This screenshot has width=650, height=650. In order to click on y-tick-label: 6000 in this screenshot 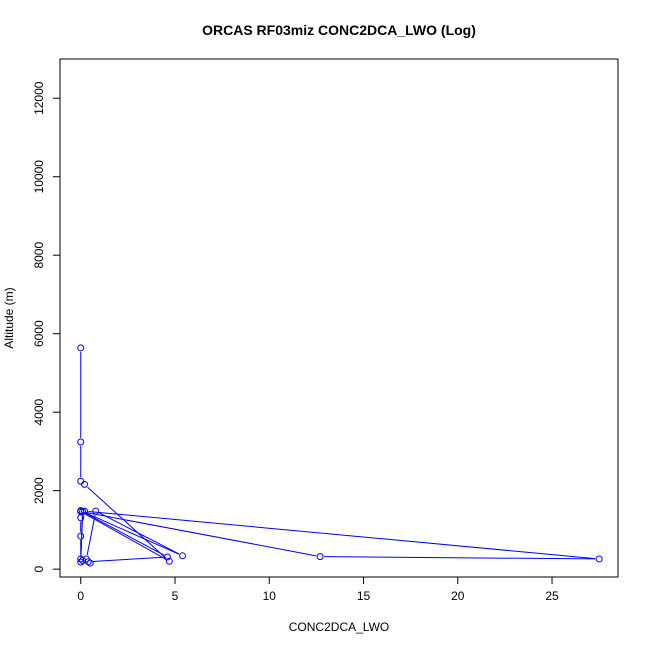, I will do `click(39, 333)`.